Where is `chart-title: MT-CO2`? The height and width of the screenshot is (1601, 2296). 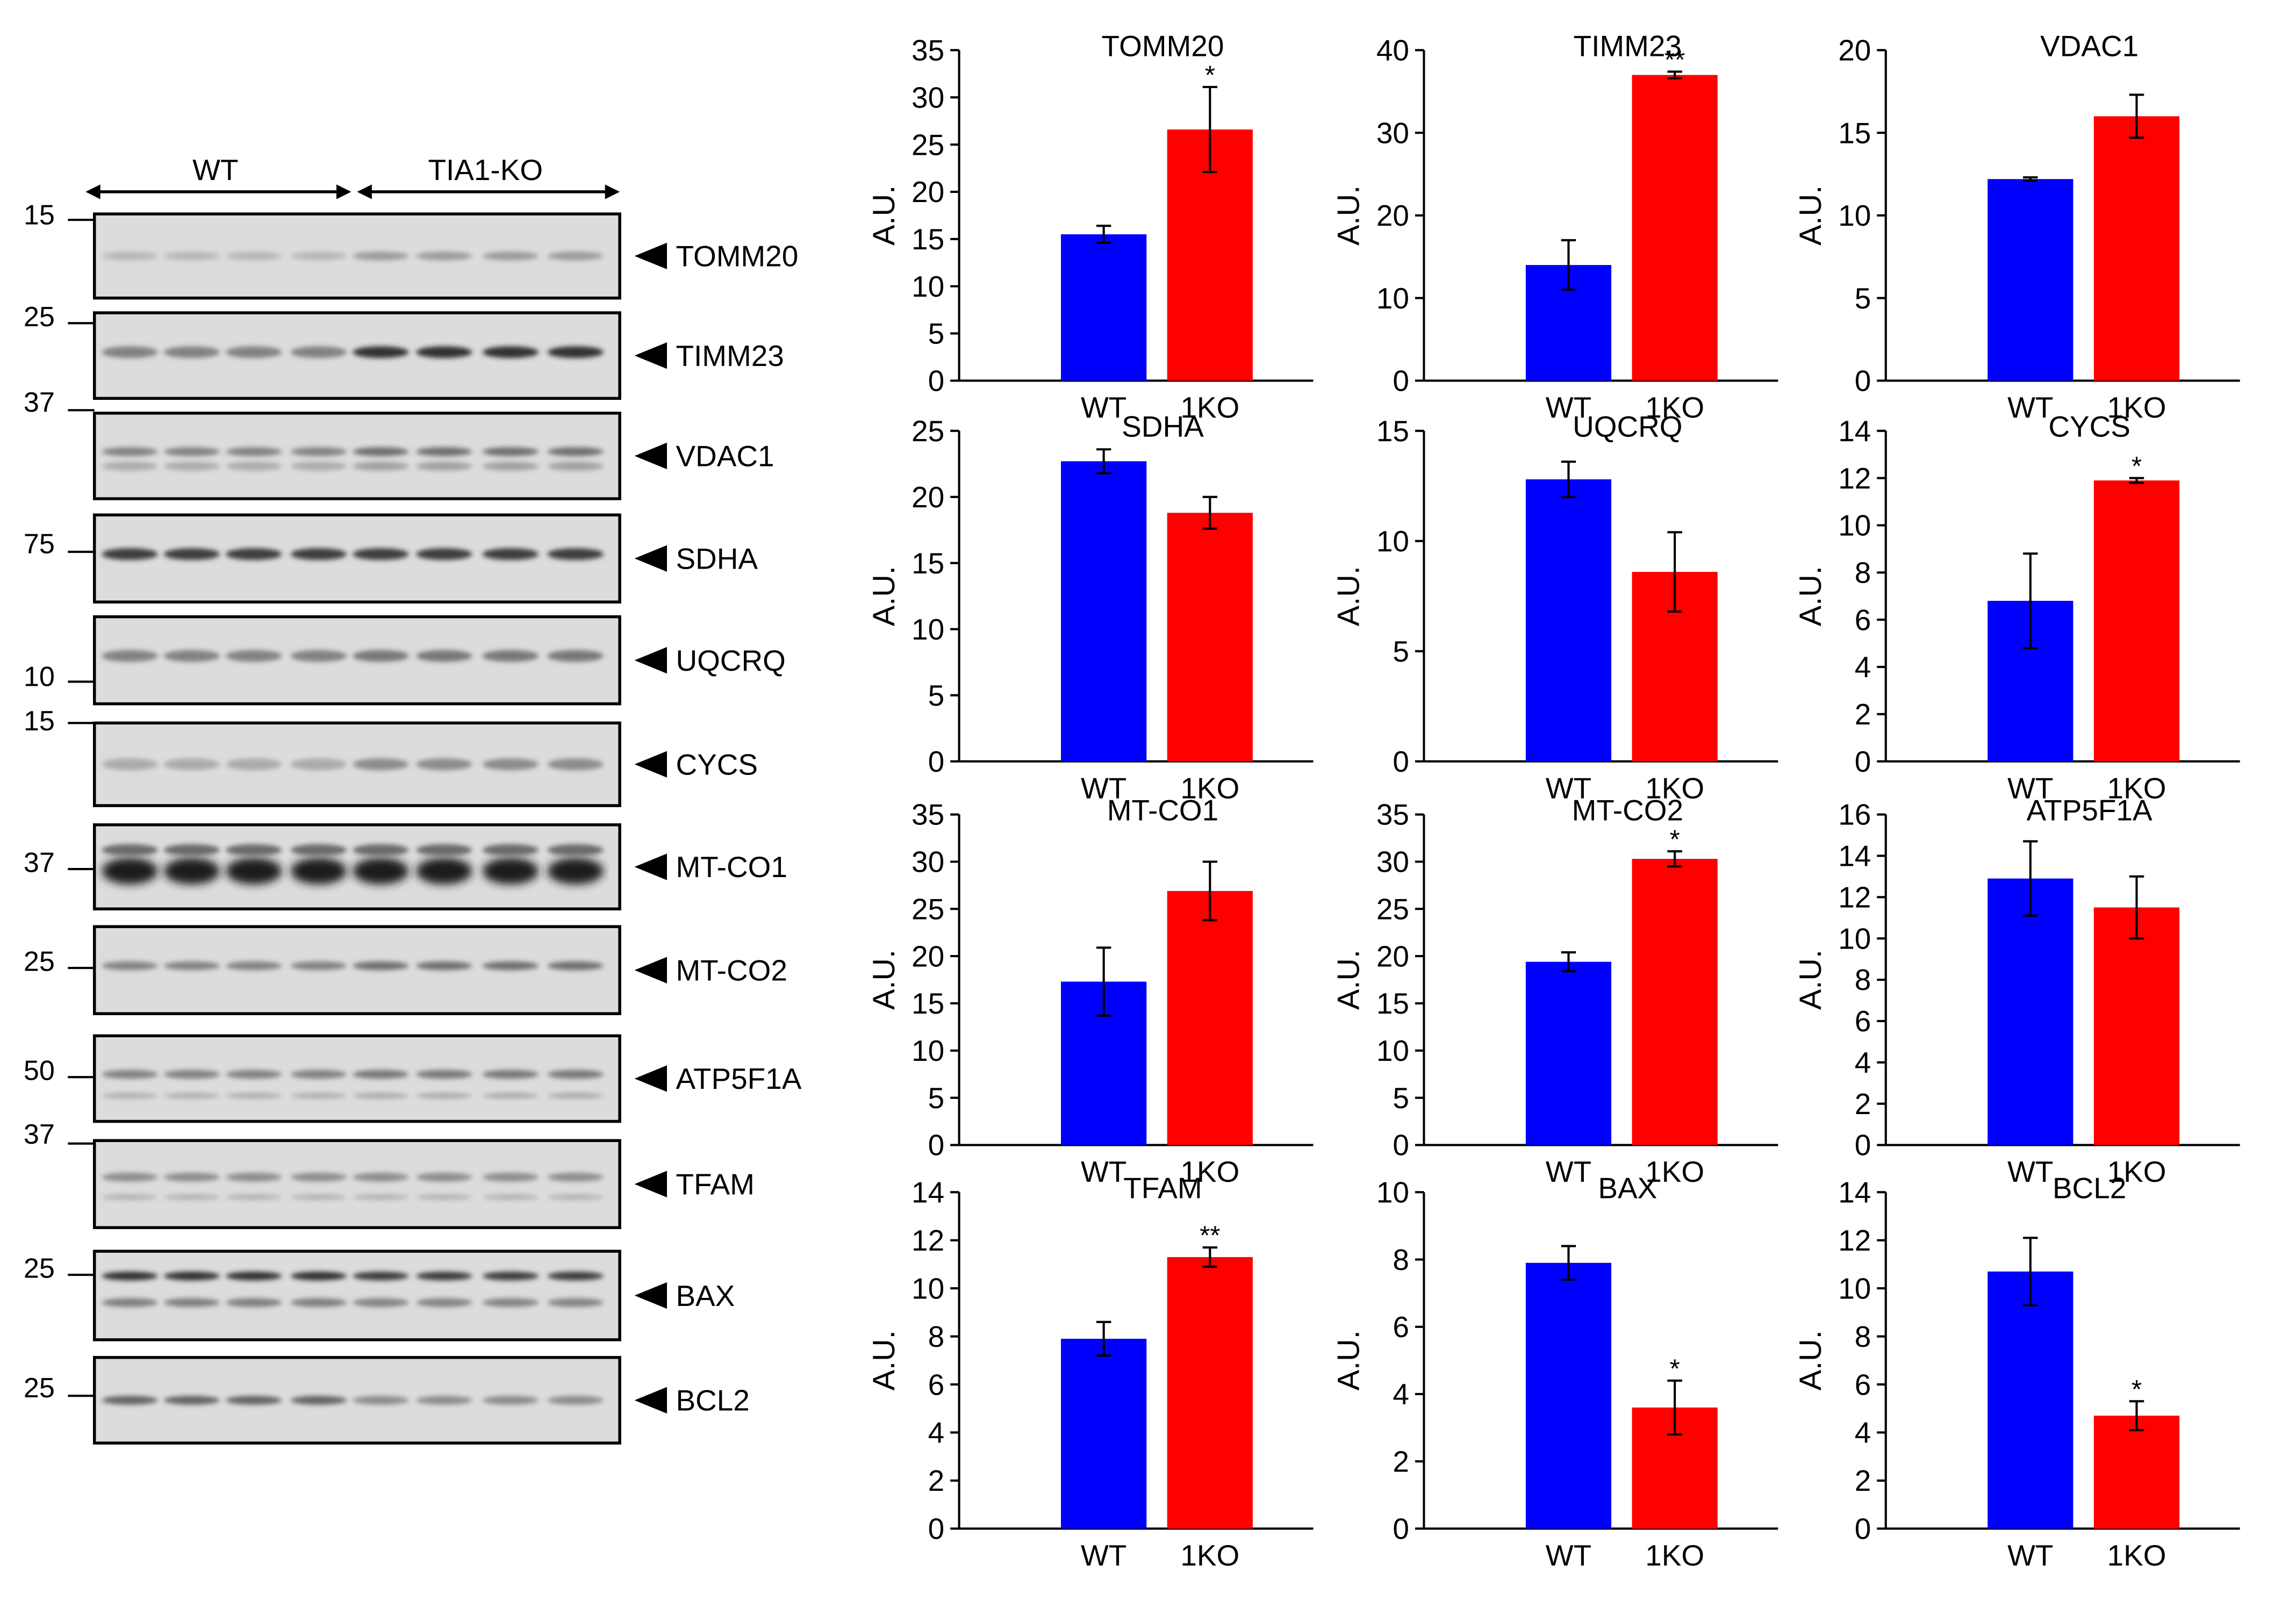 chart-title: MT-CO2 is located at coordinates (1627, 810).